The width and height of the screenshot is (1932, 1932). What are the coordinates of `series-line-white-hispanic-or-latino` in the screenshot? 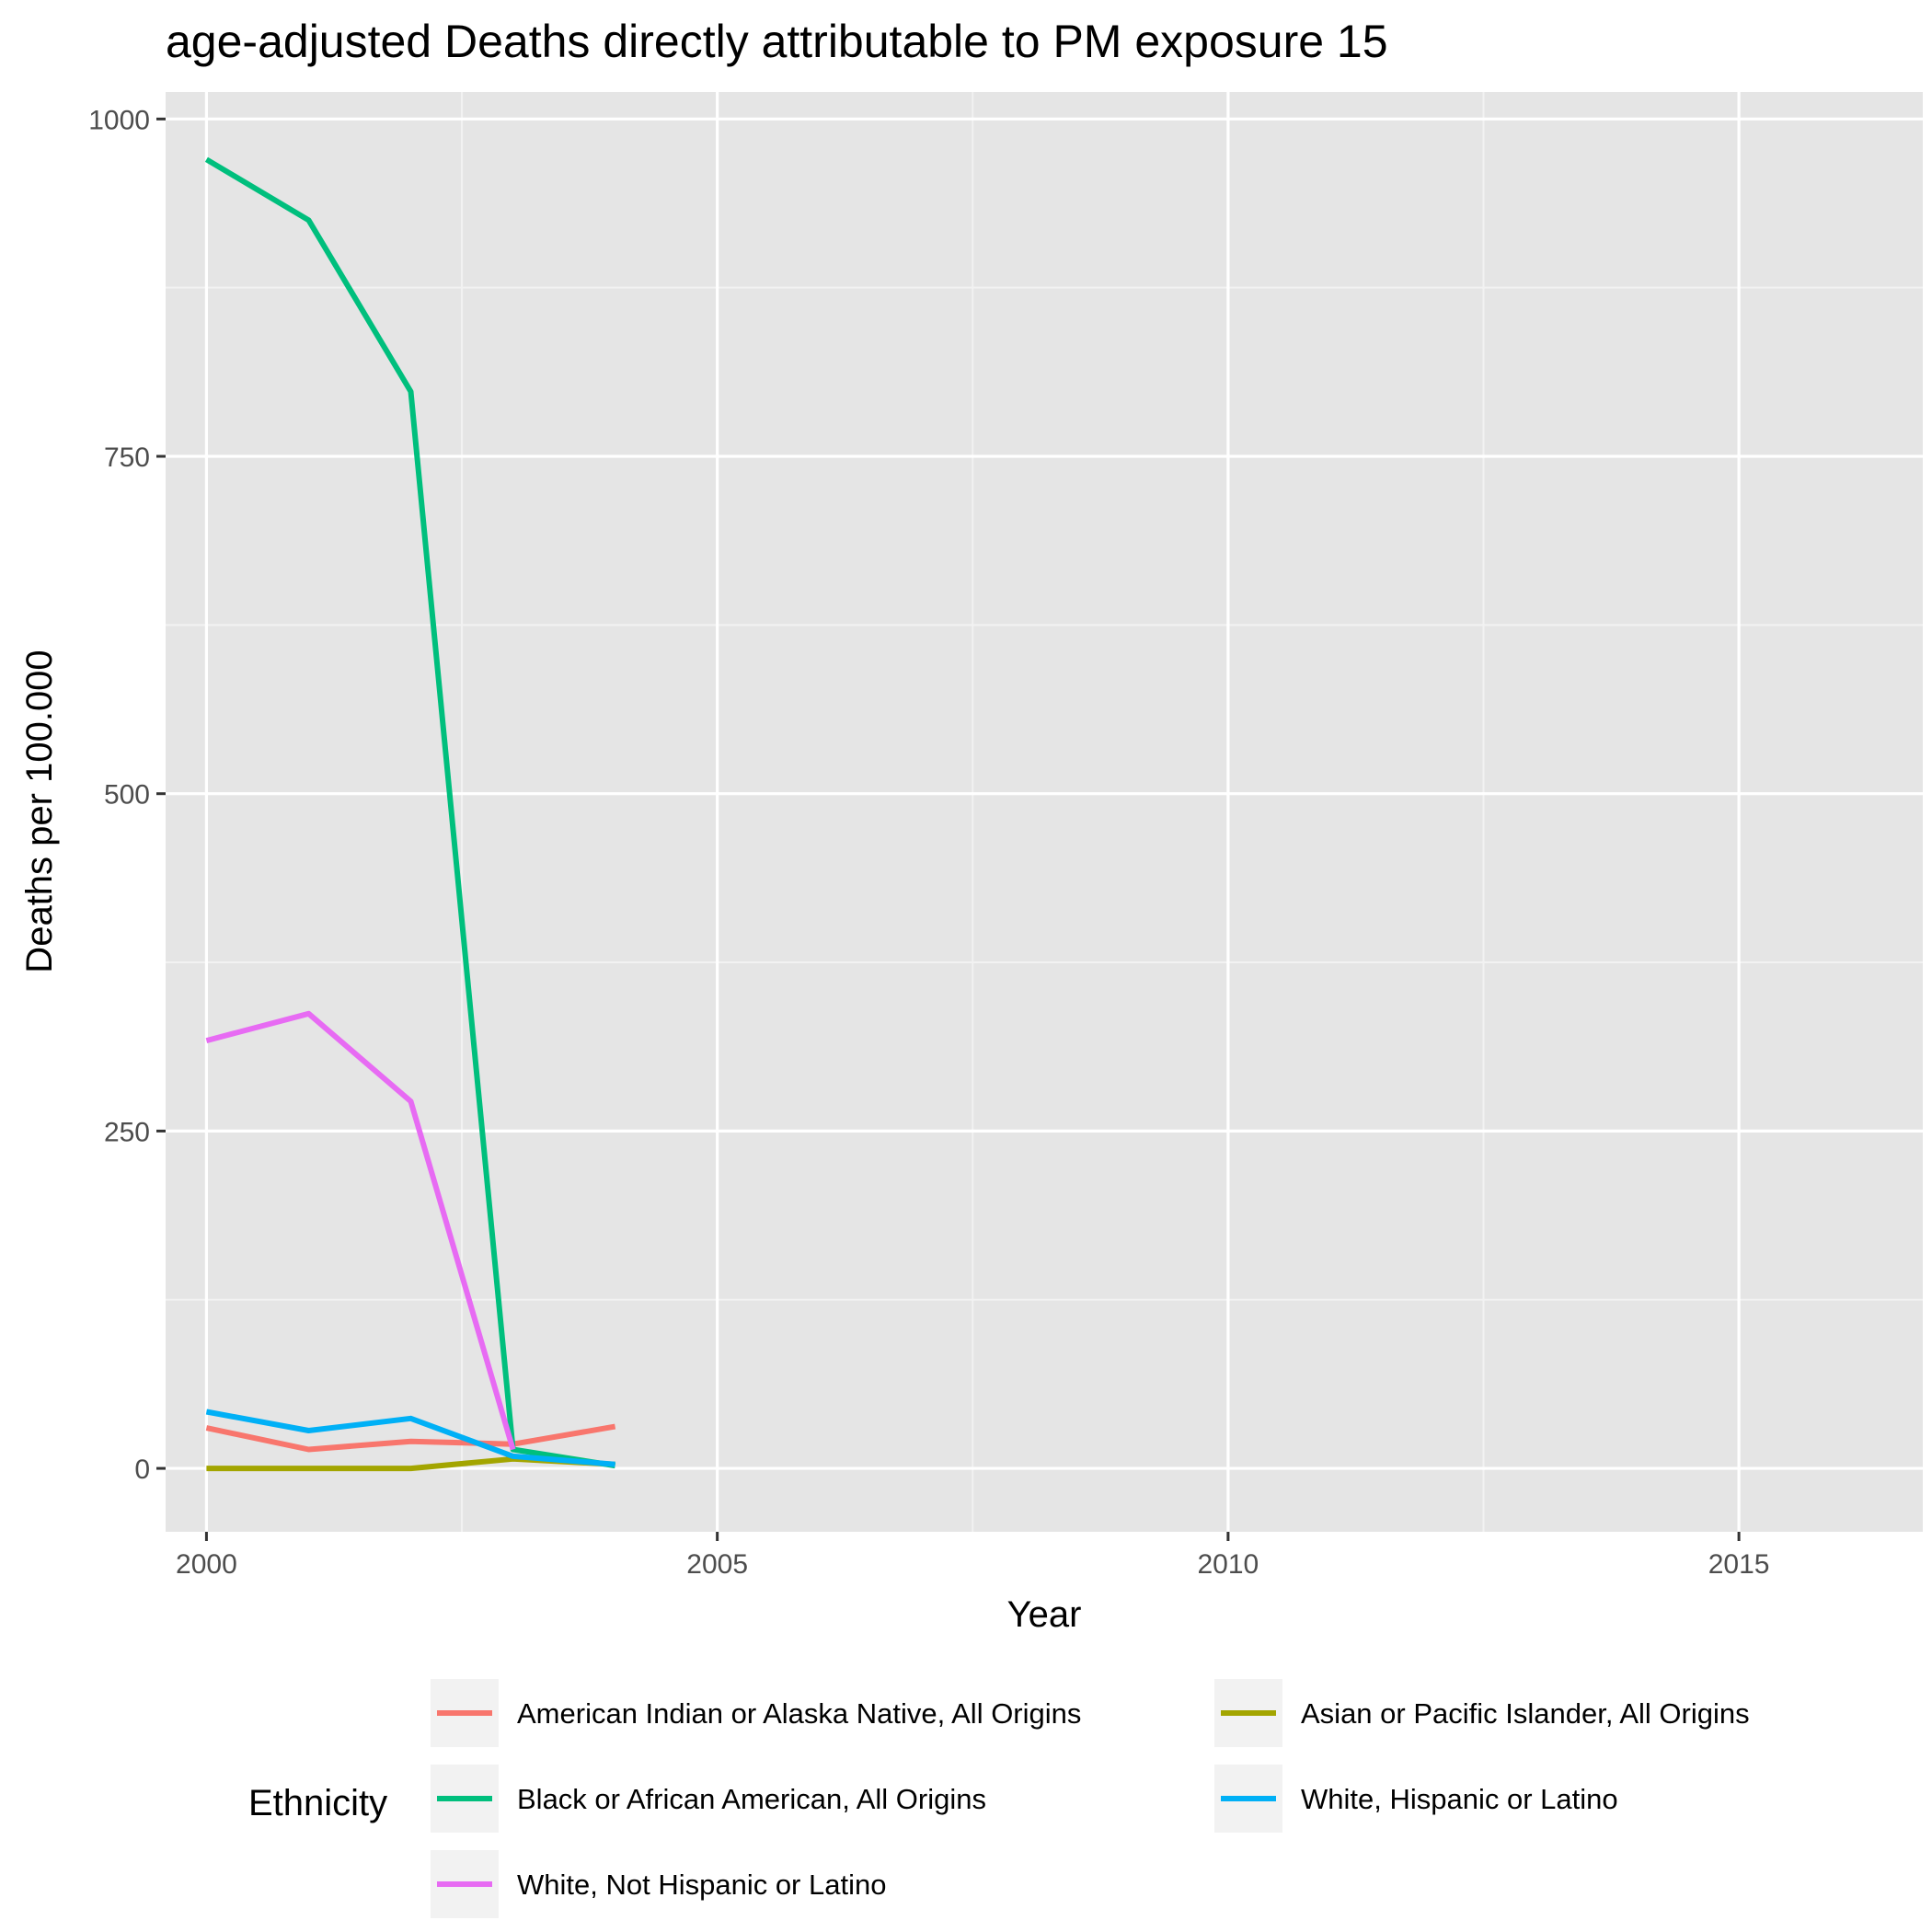 It's located at (410, 1438).